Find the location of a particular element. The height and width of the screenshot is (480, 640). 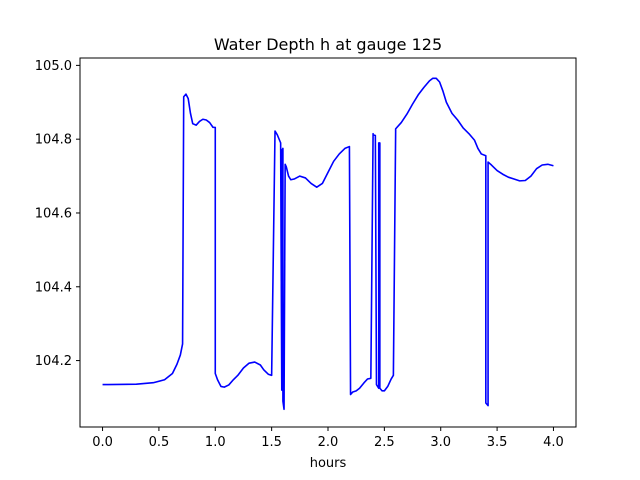

y-tick-label: 104.6 is located at coordinates (53, 213).